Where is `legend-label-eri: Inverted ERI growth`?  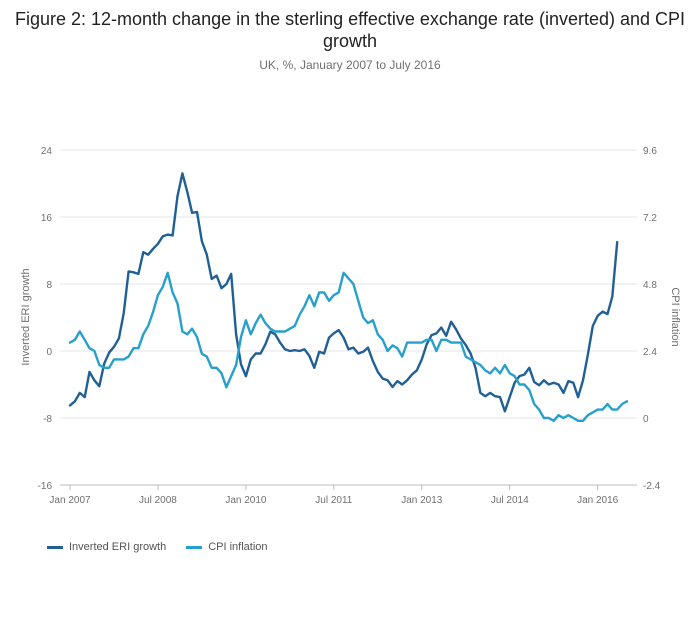
legend-label-eri: Inverted ERI growth is located at coordinates (118, 547).